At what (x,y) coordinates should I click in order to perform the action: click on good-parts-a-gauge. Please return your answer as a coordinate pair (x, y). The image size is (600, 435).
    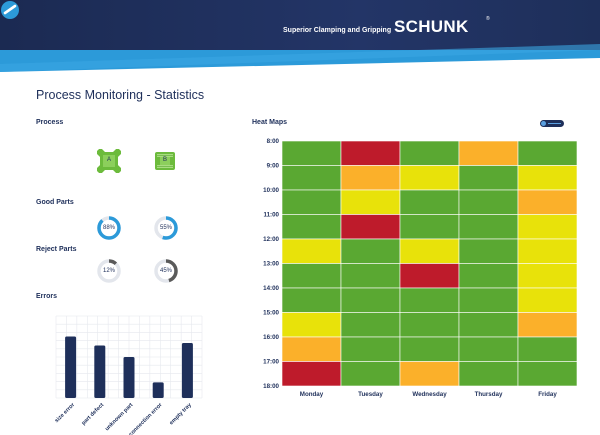
    Looking at the image, I should click on (109, 228).